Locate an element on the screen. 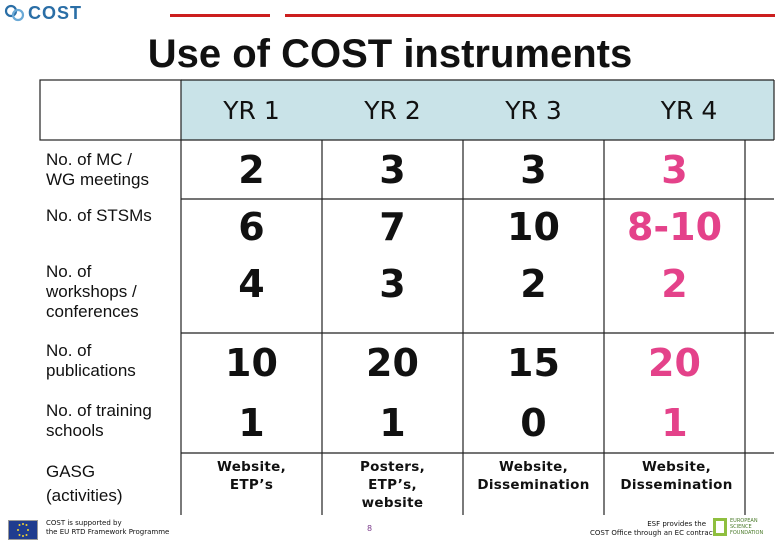  year-header-2: YR 2 is located at coordinates (392, 110).